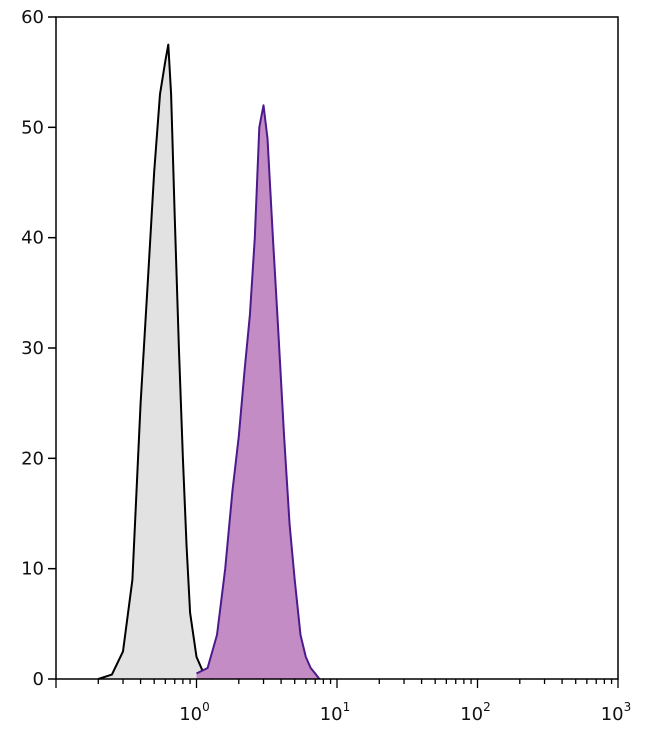 The height and width of the screenshot is (736, 650). What do you see at coordinates (335, 712) in the screenshot?
I see `x-tick-label: 10¹` at bounding box center [335, 712].